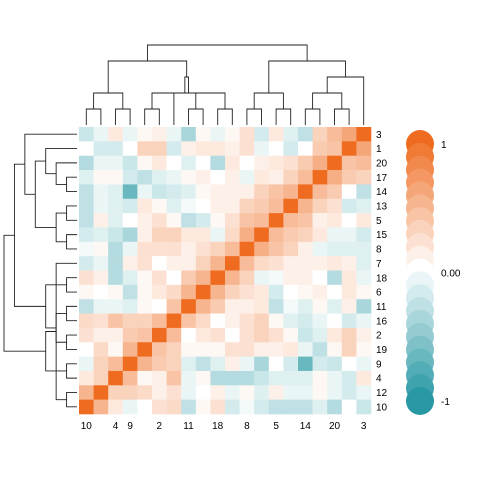  Describe the element at coordinates (276, 426) in the screenshot. I see `column-tick-label: 5` at that location.